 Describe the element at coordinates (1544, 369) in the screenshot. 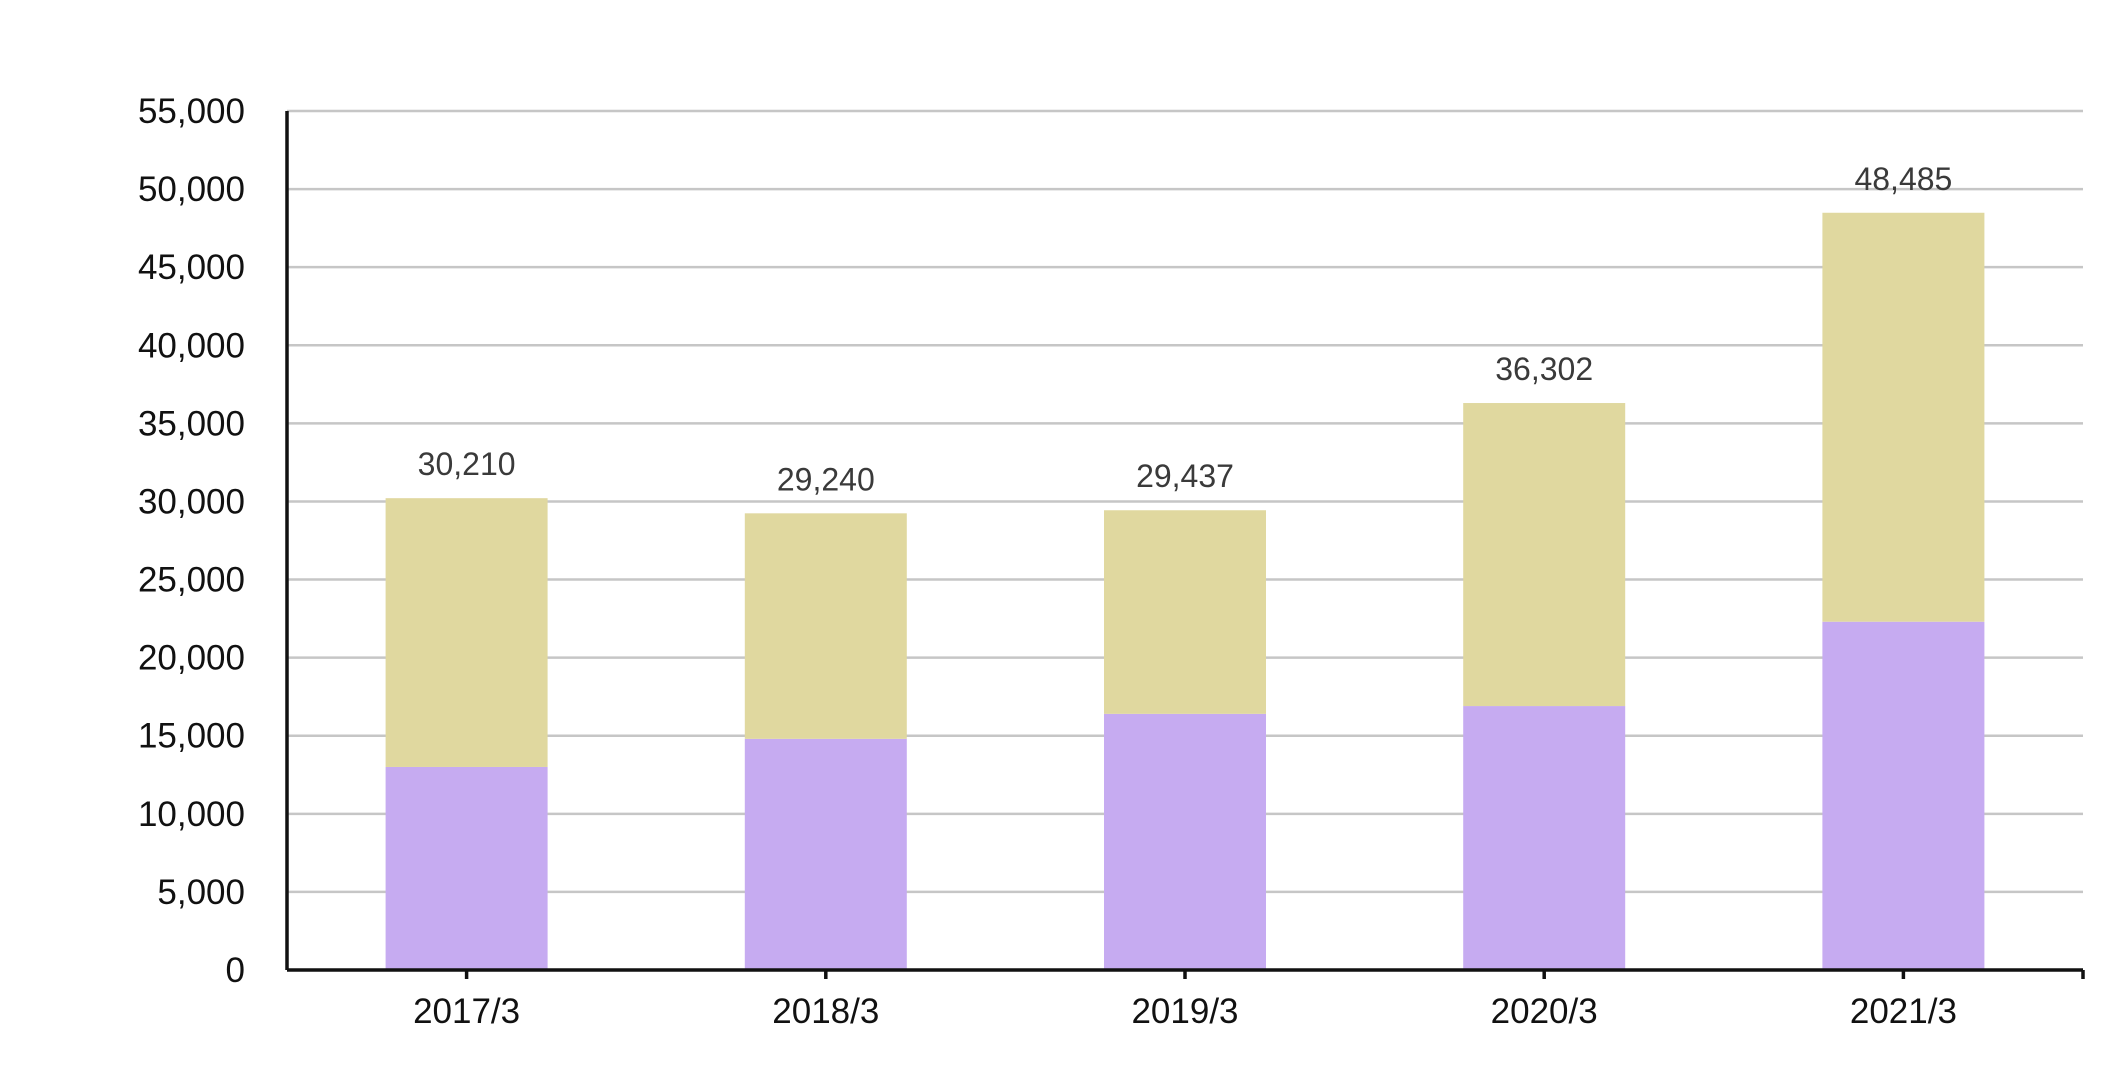

I see `total-data-label: 36,302` at that location.